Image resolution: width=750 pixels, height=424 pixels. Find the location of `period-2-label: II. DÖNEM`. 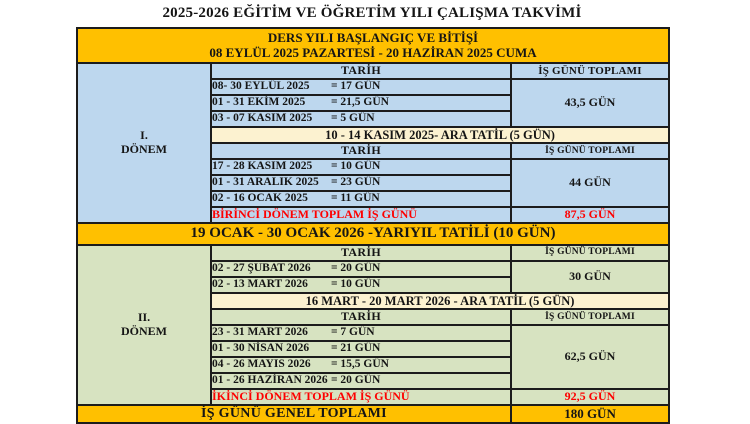

period-2-label: II. DÖNEM is located at coordinates (144, 324).